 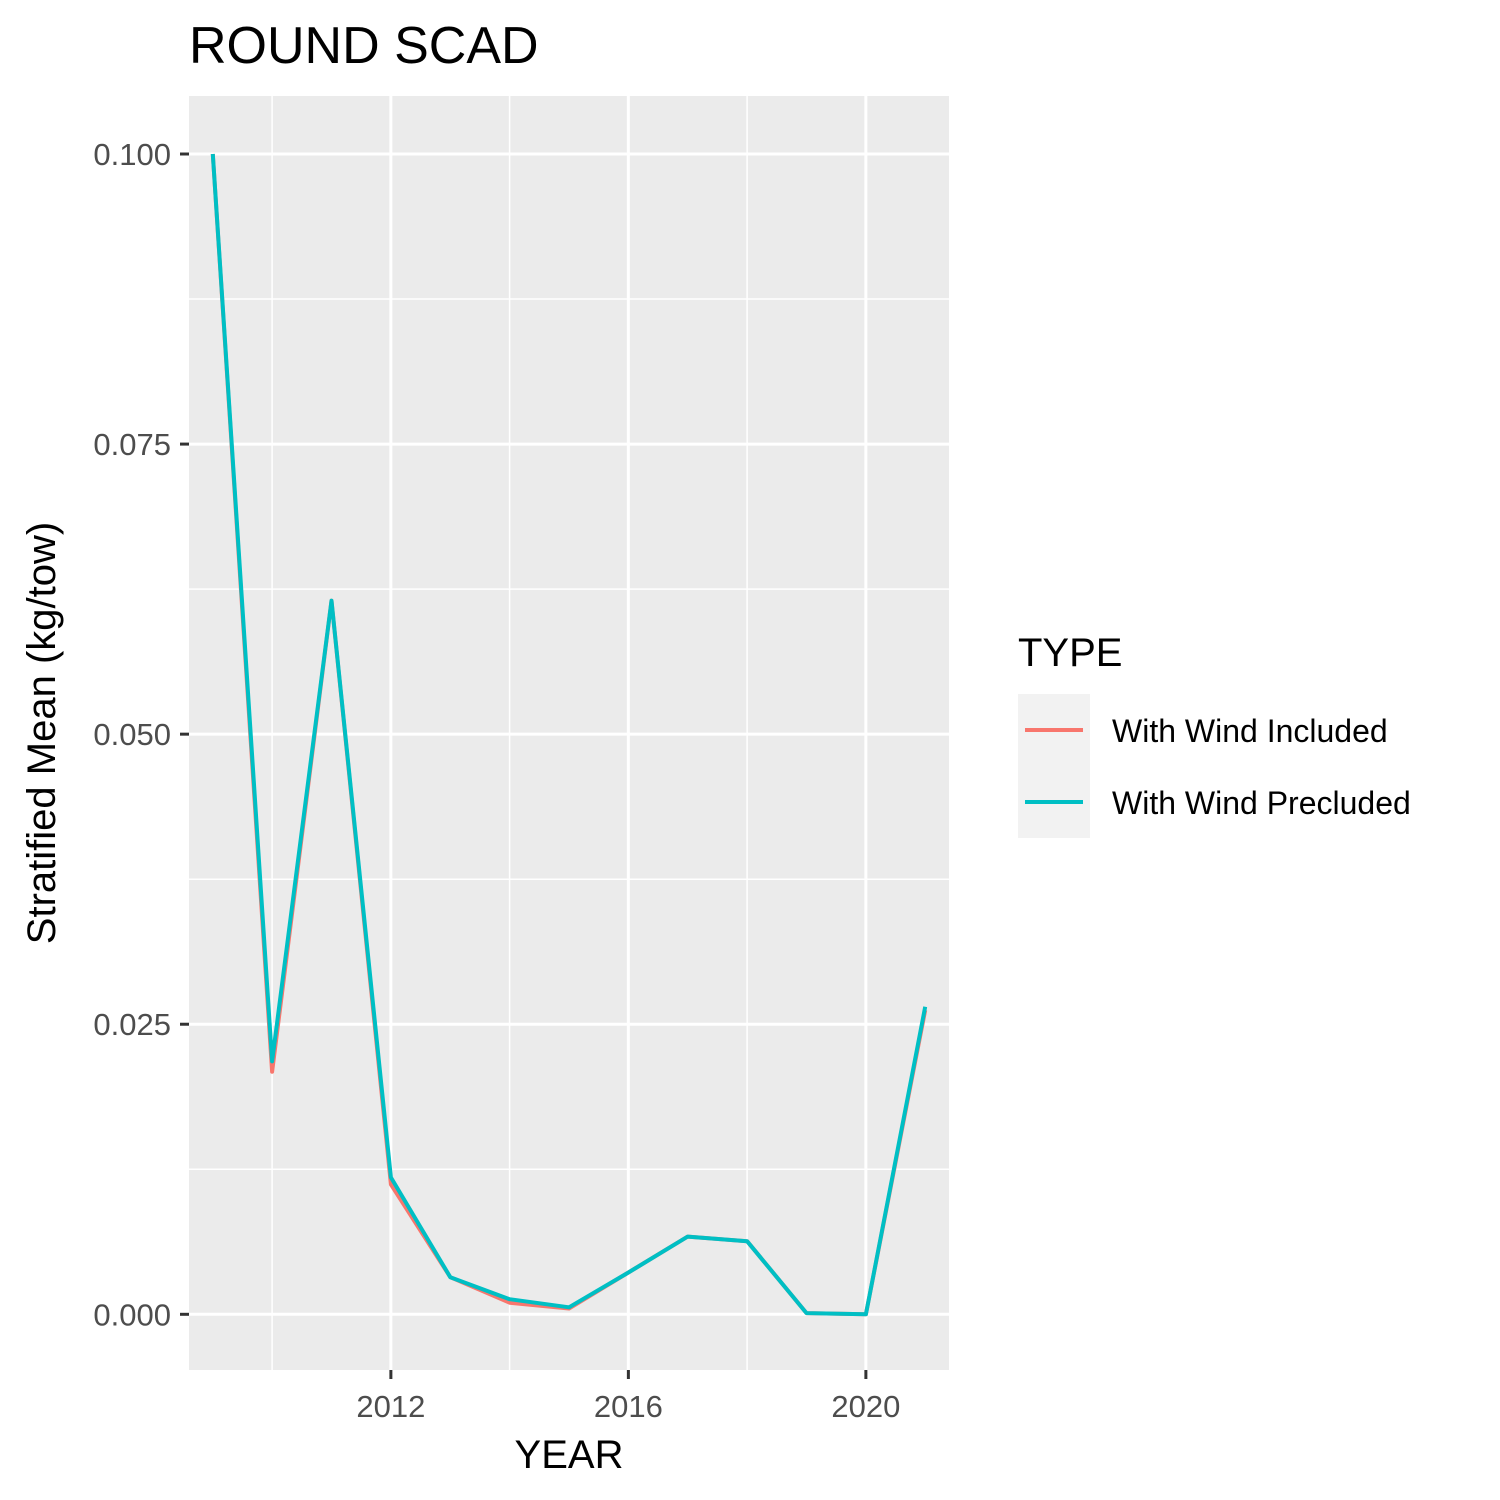 What do you see at coordinates (1250, 731) in the screenshot?
I see `legend-label: With Wind Included` at bounding box center [1250, 731].